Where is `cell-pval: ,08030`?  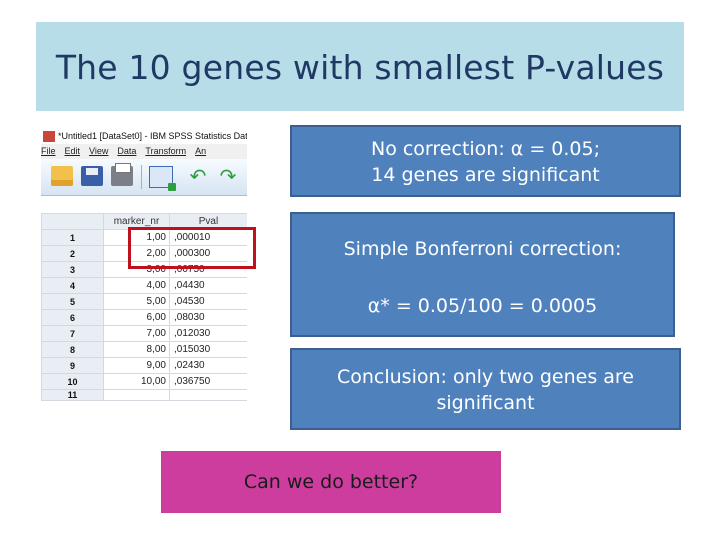
cell-pval: ,08030 is located at coordinates (208, 317).